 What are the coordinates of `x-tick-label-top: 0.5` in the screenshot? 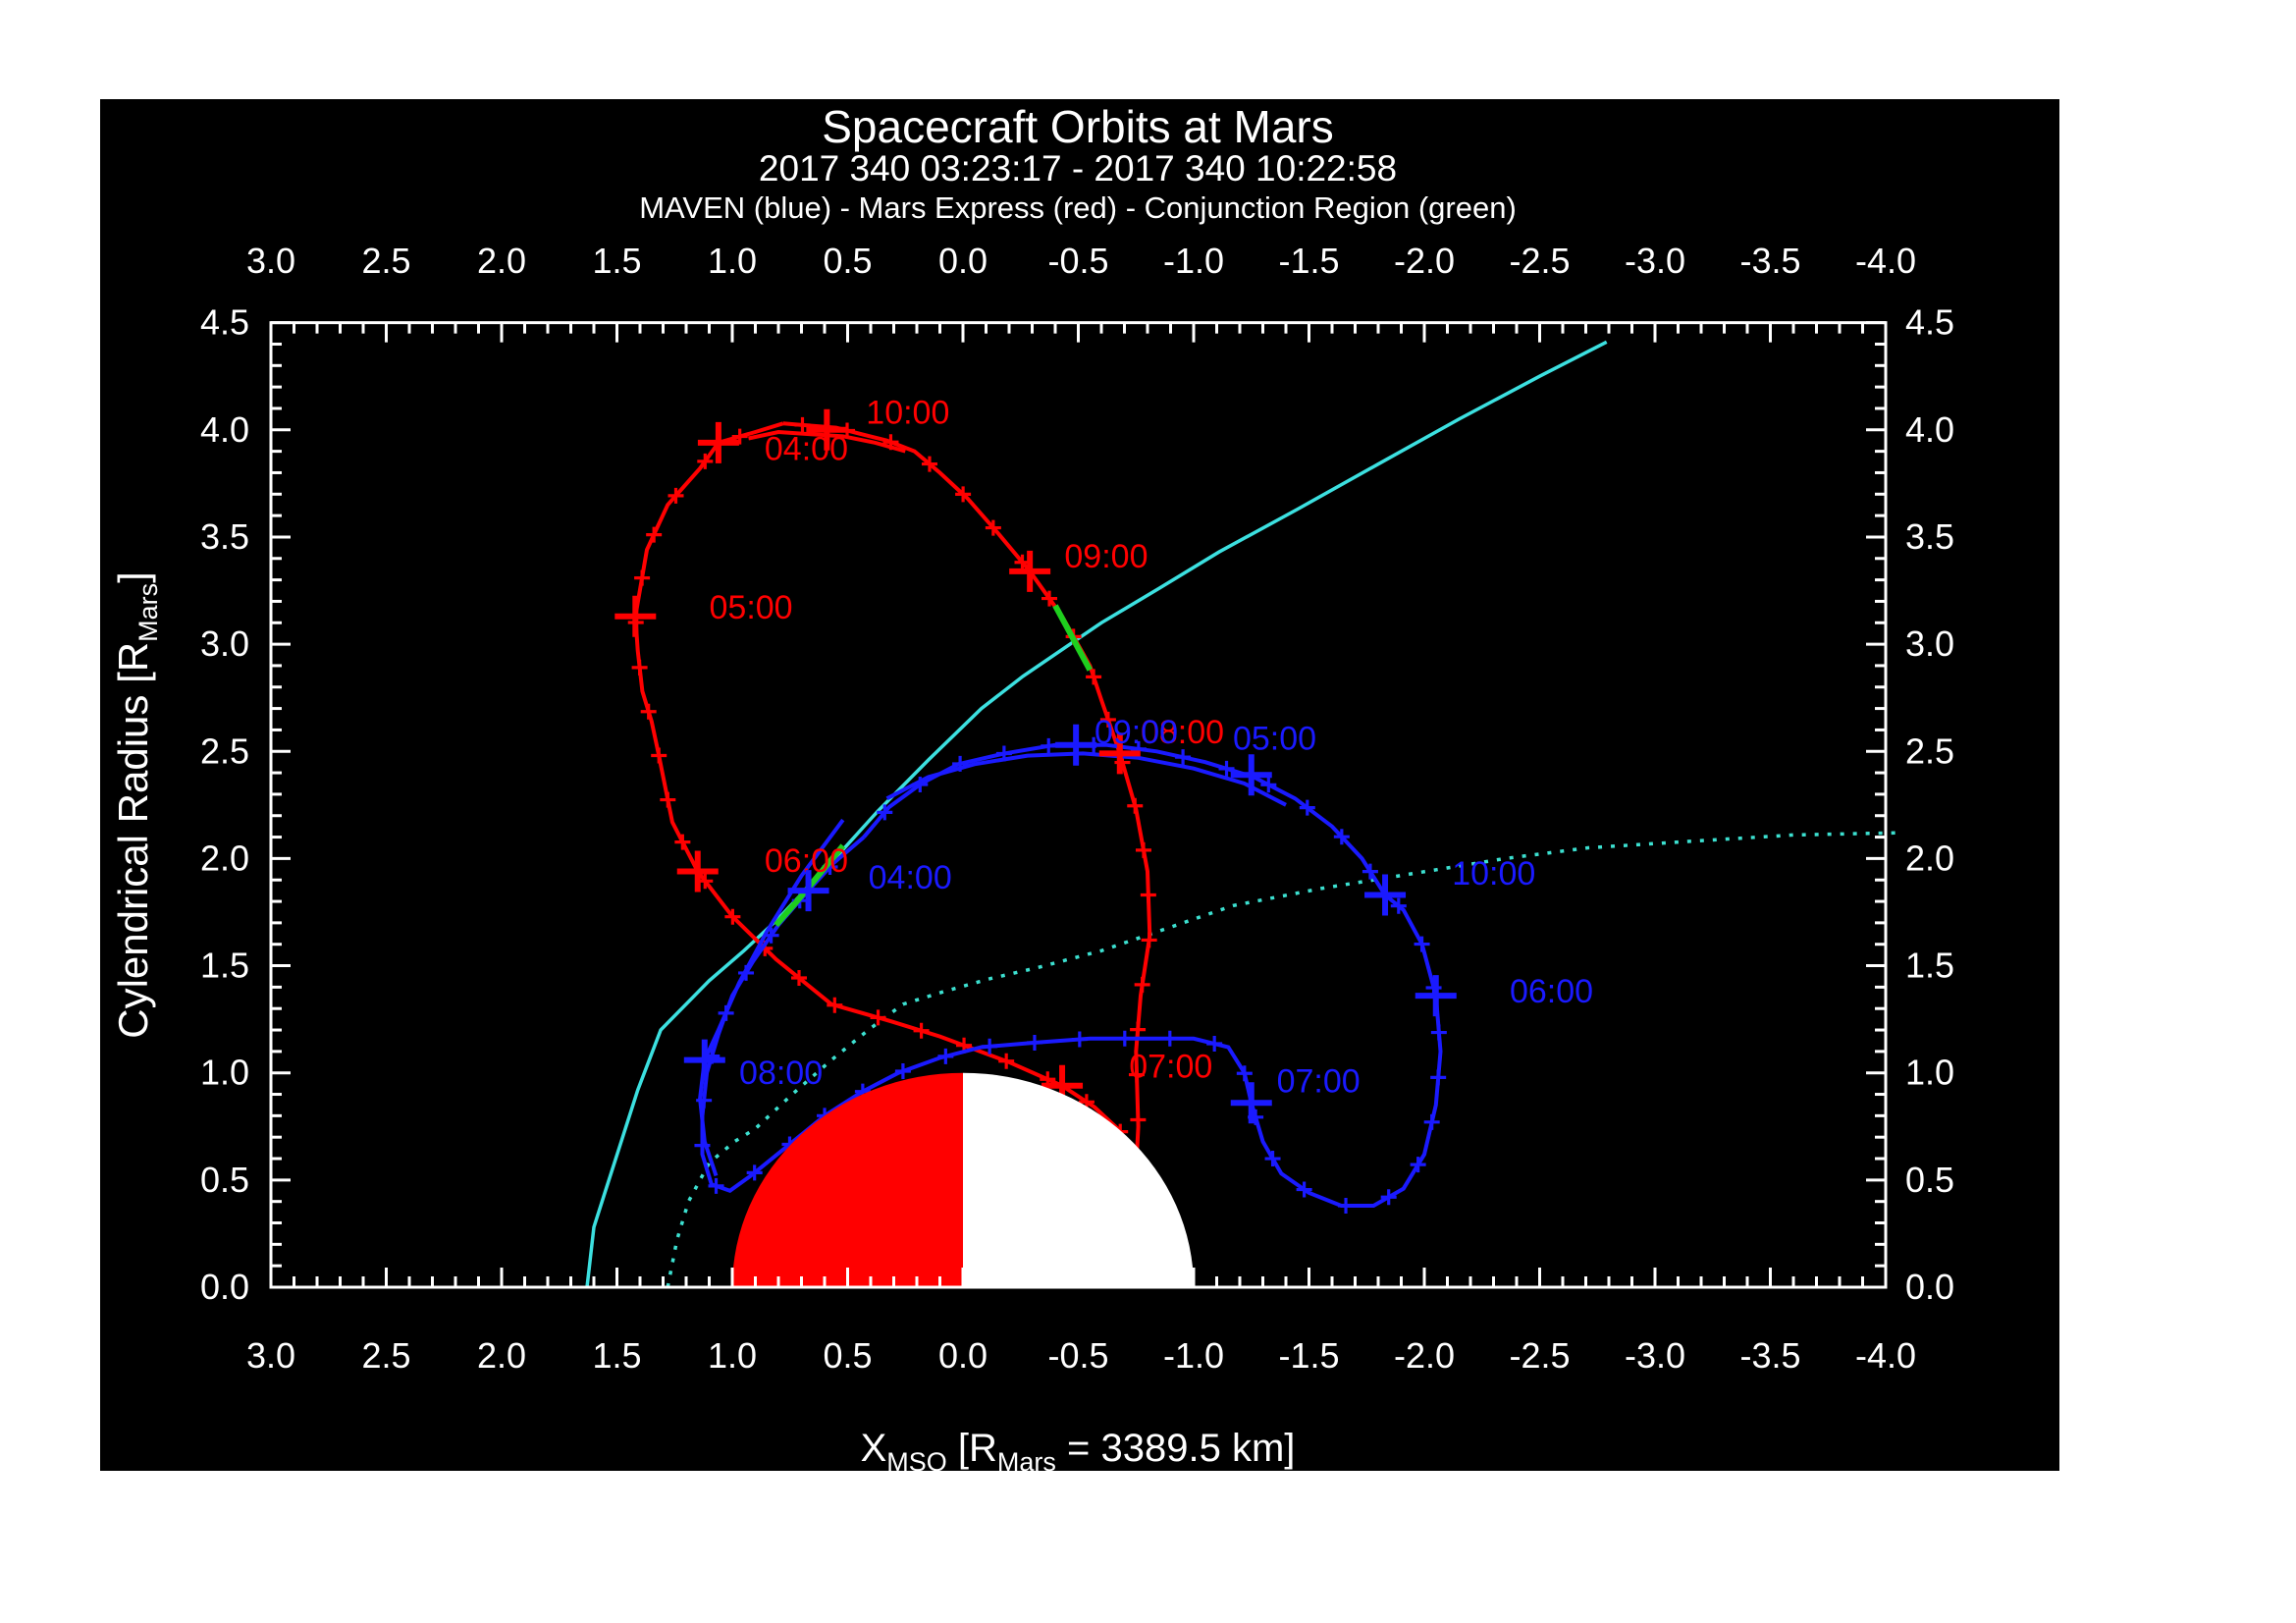 It's located at (848, 261).